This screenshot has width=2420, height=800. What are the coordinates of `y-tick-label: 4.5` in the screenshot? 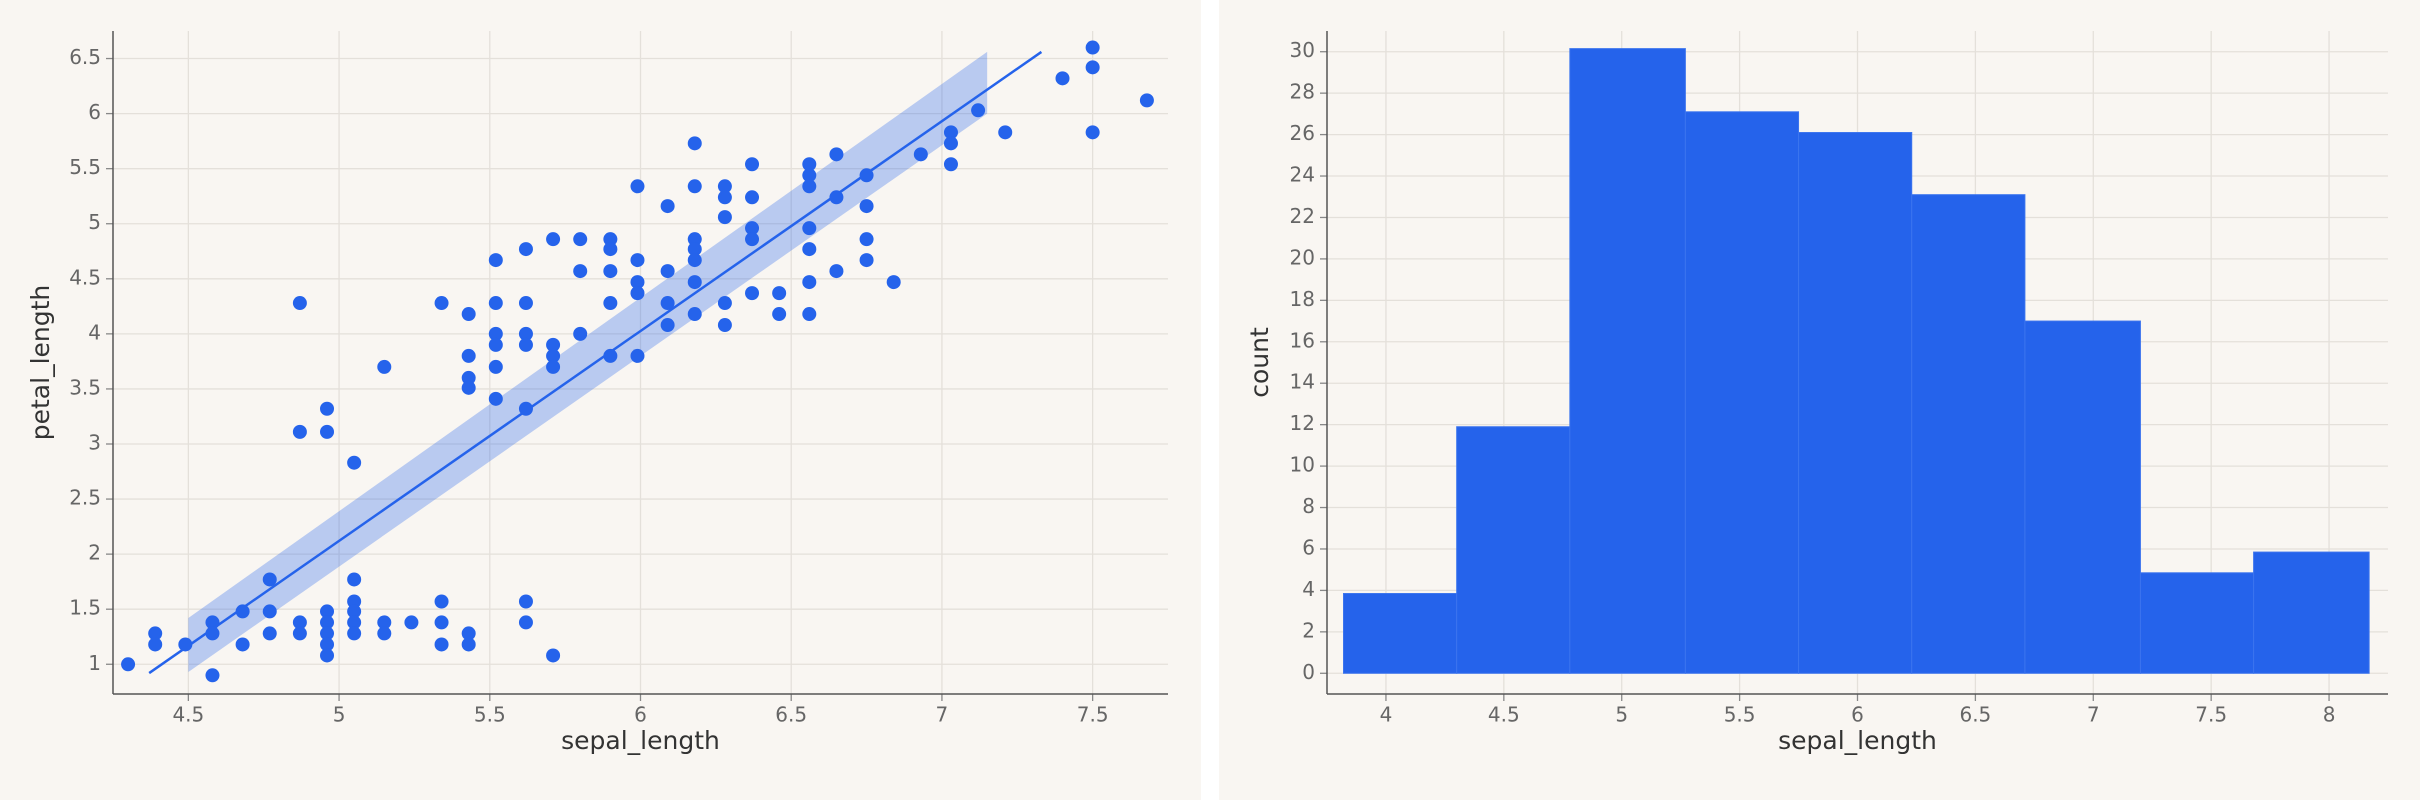 It's located at (85, 277).